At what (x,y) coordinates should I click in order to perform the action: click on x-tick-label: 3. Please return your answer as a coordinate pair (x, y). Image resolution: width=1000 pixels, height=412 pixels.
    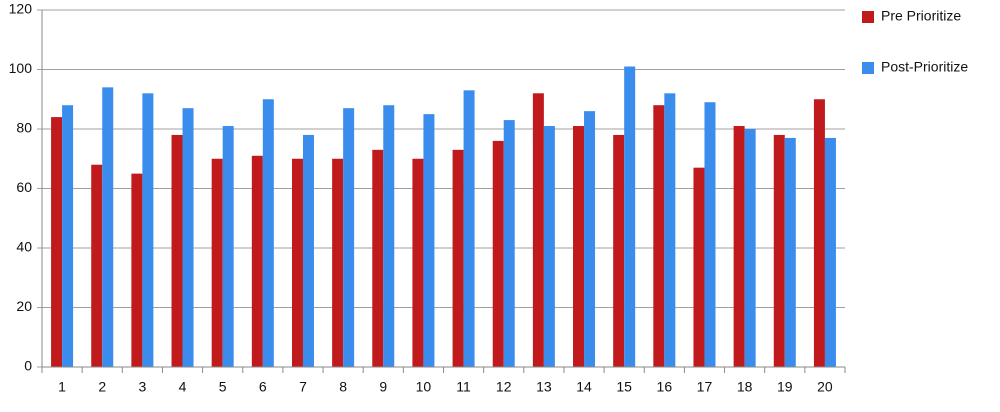
    Looking at the image, I should click on (142, 387).